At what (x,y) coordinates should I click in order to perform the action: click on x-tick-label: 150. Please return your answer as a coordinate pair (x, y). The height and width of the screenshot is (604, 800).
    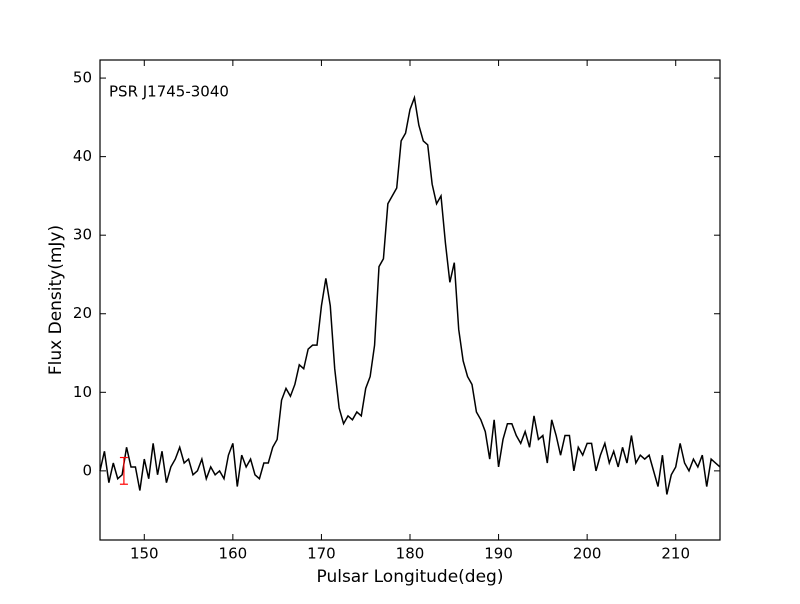
    Looking at the image, I should click on (144, 554).